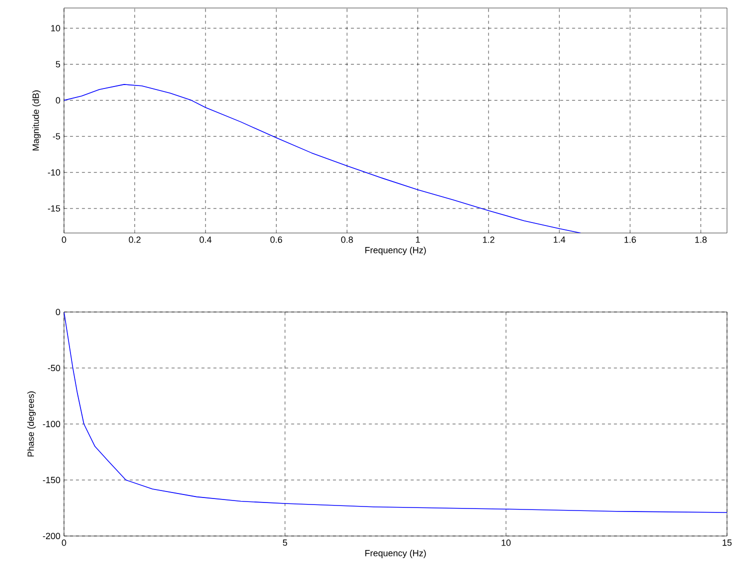 This screenshot has height=579, width=734. Describe the element at coordinates (54, 368) in the screenshot. I see `y-tick-label: -50` at that location.